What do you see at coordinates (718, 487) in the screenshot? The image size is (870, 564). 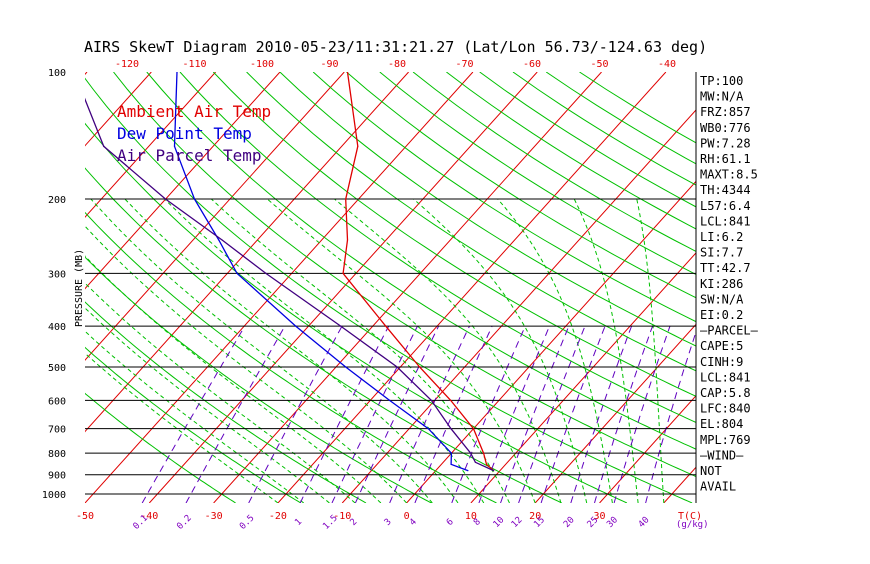 I see `stat-entry: AVAIL` at bounding box center [718, 487].